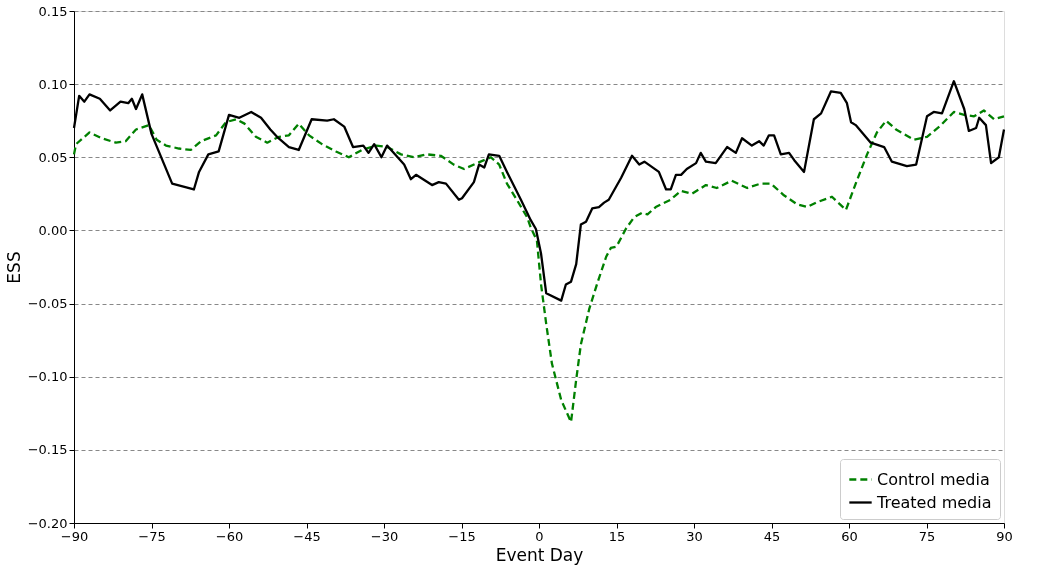 This screenshot has height=586, width=1042. What do you see at coordinates (927, 536) in the screenshot?
I see `x-tick-label: 75` at bounding box center [927, 536].